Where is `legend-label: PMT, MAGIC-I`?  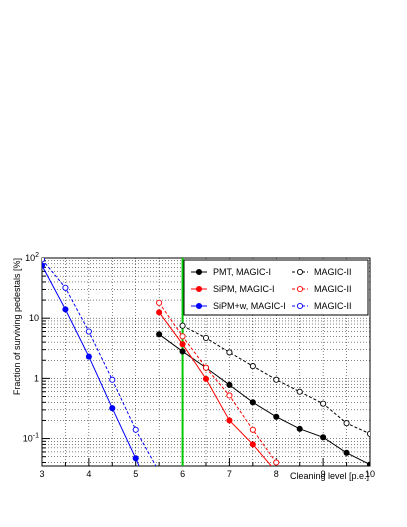 legend-label: PMT, MAGIC-I is located at coordinates (242, 272).